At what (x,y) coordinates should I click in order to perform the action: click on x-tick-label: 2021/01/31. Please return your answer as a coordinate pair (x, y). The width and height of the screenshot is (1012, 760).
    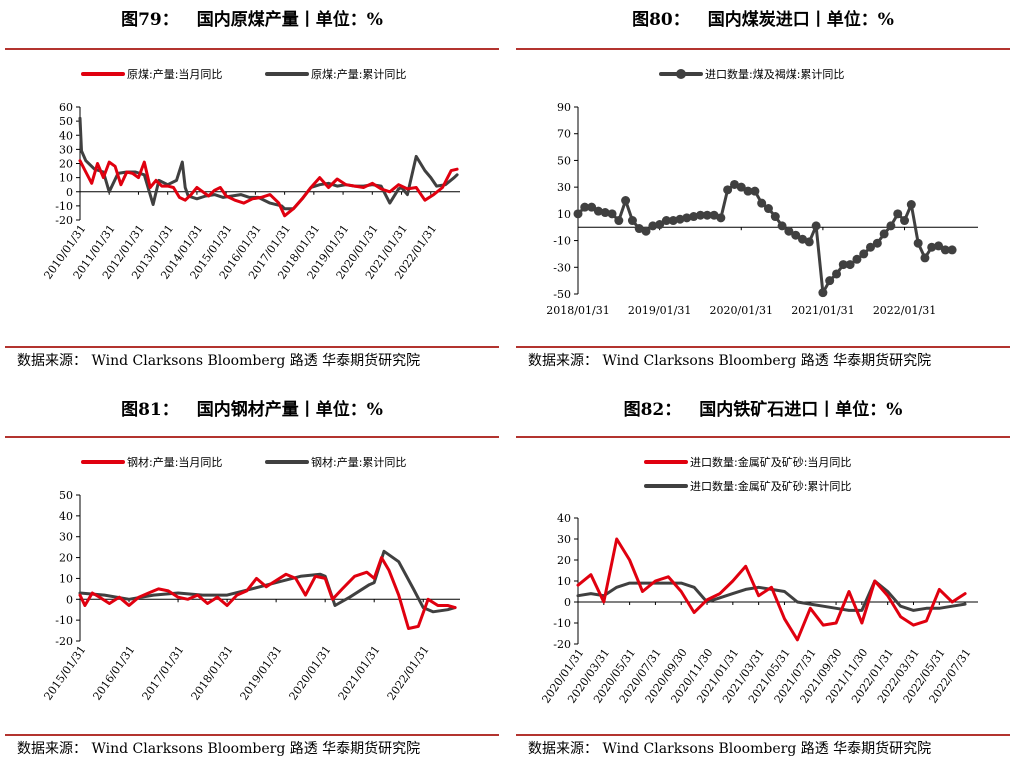
    Looking at the image, I should click on (359, 672).